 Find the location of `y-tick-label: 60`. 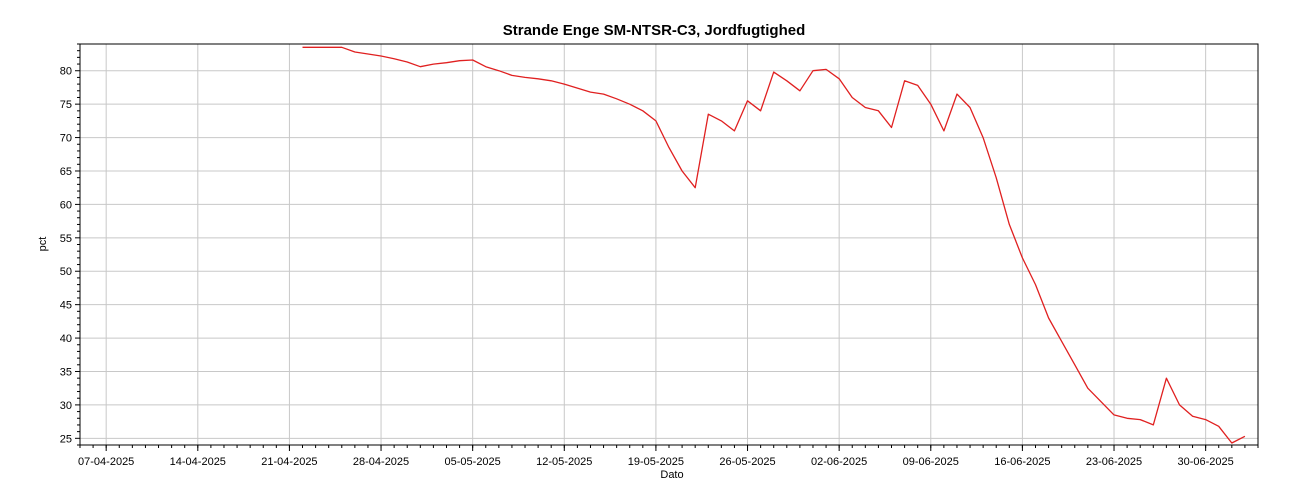

y-tick-label: 60 is located at coordinates (66, 205).